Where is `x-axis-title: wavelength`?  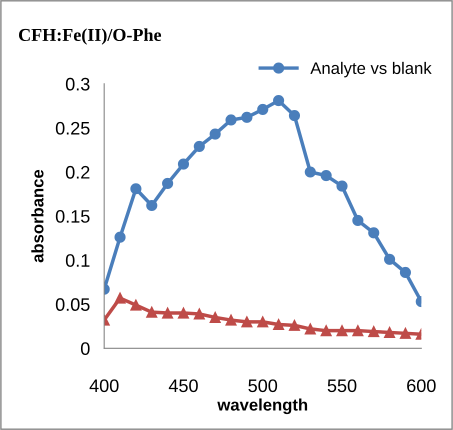
x-axis-title: wavelength is located at coordinates (262, 406).